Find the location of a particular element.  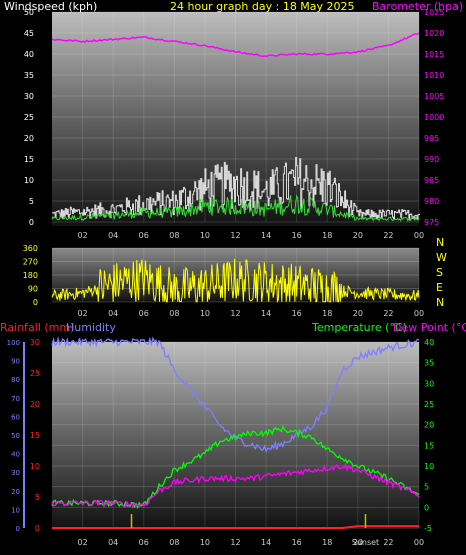

wind-x-tick: 08 is located at coordinates (174, 235).